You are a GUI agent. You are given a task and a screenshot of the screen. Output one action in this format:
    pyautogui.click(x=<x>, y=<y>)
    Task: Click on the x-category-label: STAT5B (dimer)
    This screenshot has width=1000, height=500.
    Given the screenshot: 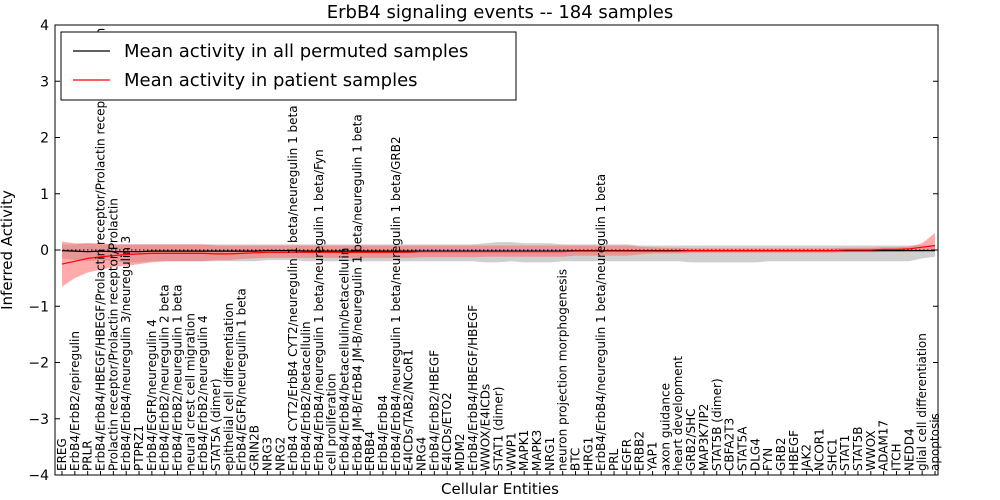 What is the action you would take?
    pyautogui.click(x=717, y=424)
    